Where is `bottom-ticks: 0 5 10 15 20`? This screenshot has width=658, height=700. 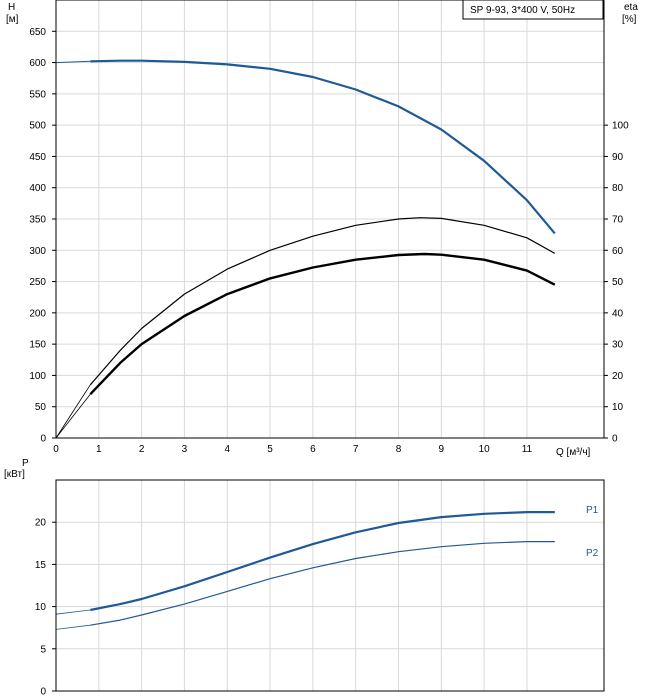
bottom-ticks: 0 5 10 15 20 is located at coordinates (45, 608).